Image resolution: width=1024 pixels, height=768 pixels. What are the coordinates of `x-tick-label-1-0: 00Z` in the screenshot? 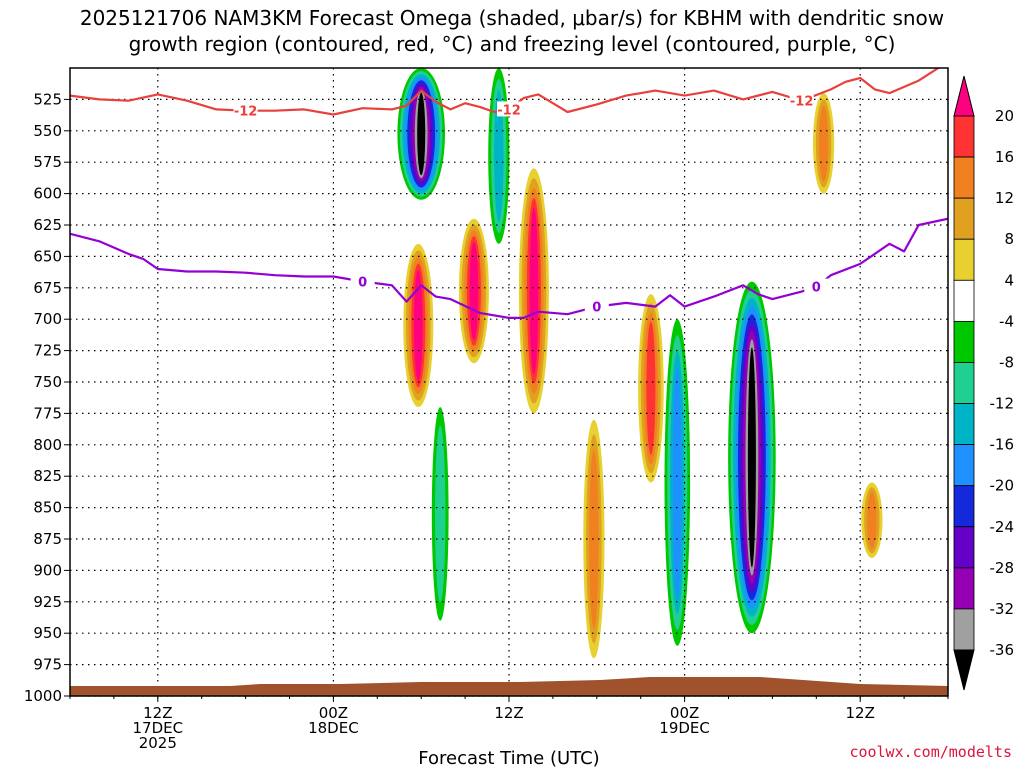 It's located at (333, 713).